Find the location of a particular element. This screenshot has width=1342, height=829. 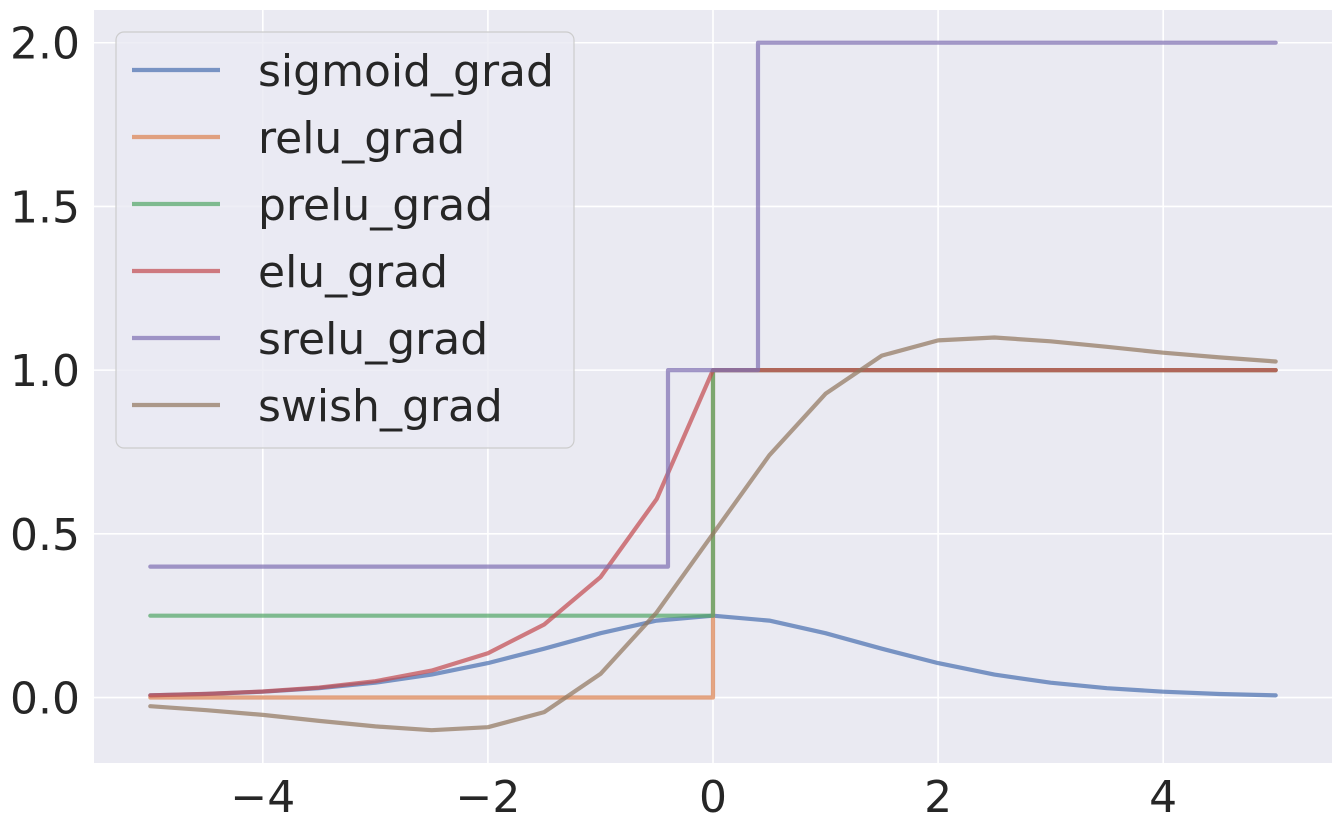

legend-label: elu_grad is located at coordinates (353, 272).